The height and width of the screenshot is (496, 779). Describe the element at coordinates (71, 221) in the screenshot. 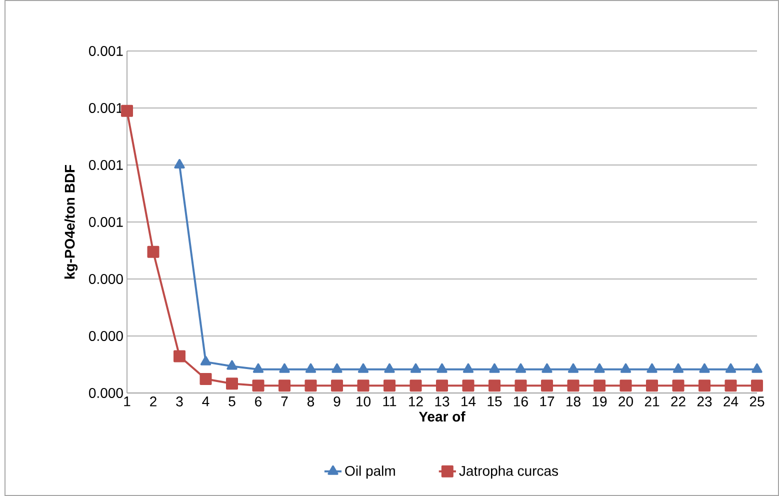

I see `y-axis-title: kg-PO4e/ton BDF` at that location.